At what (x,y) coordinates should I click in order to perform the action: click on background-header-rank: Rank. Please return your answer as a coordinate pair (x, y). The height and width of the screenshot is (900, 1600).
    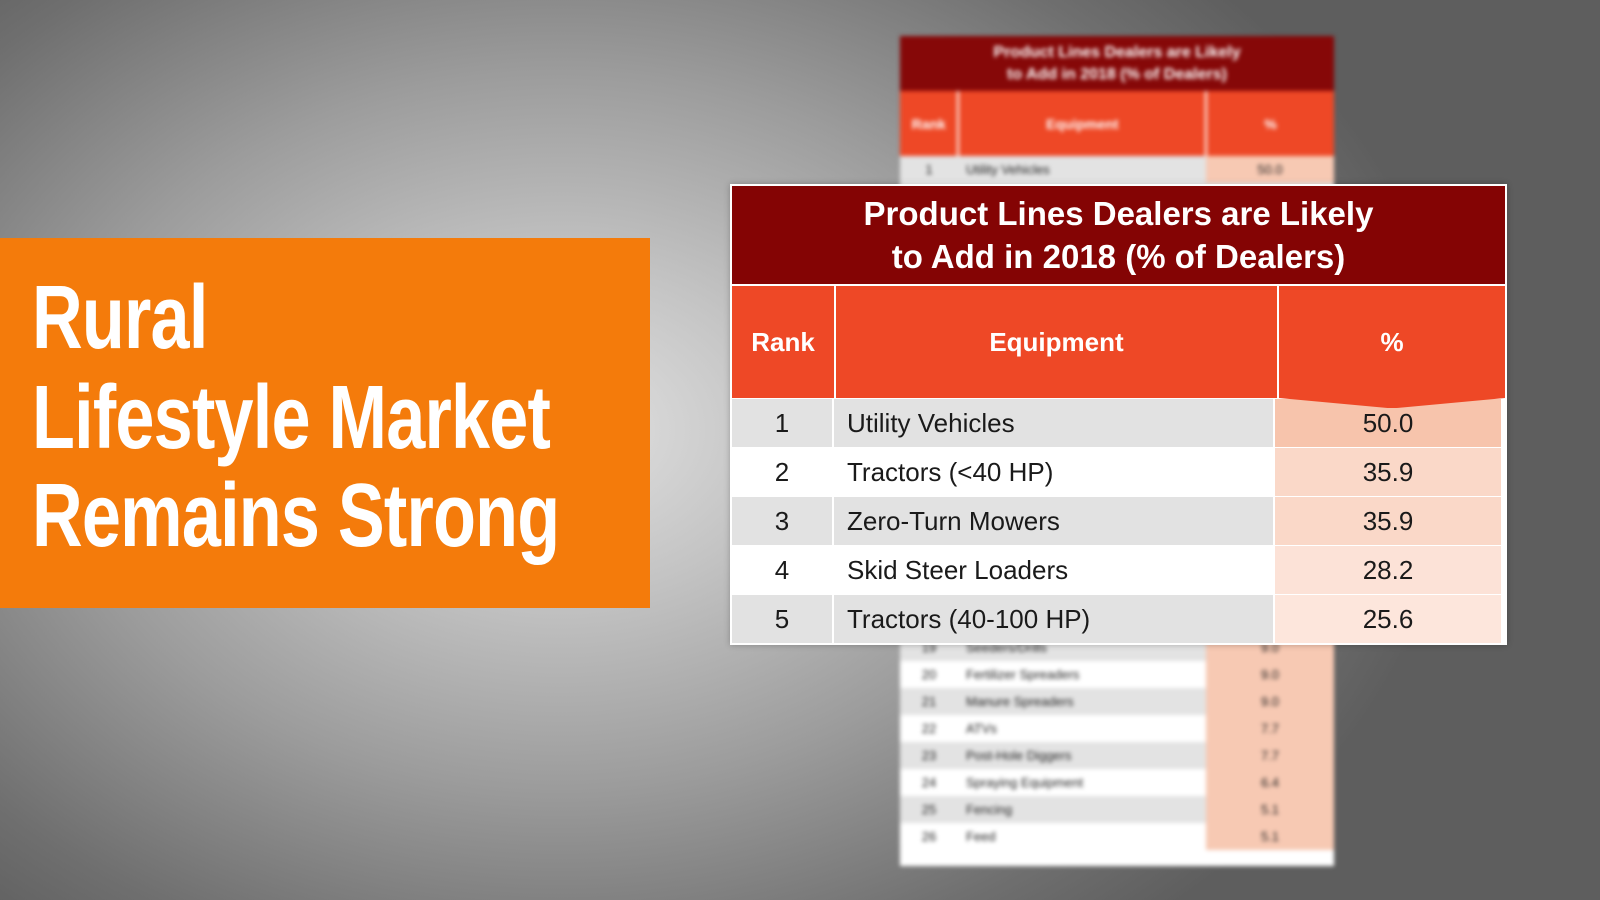
    Looking at the image, I should click on (930, 123).